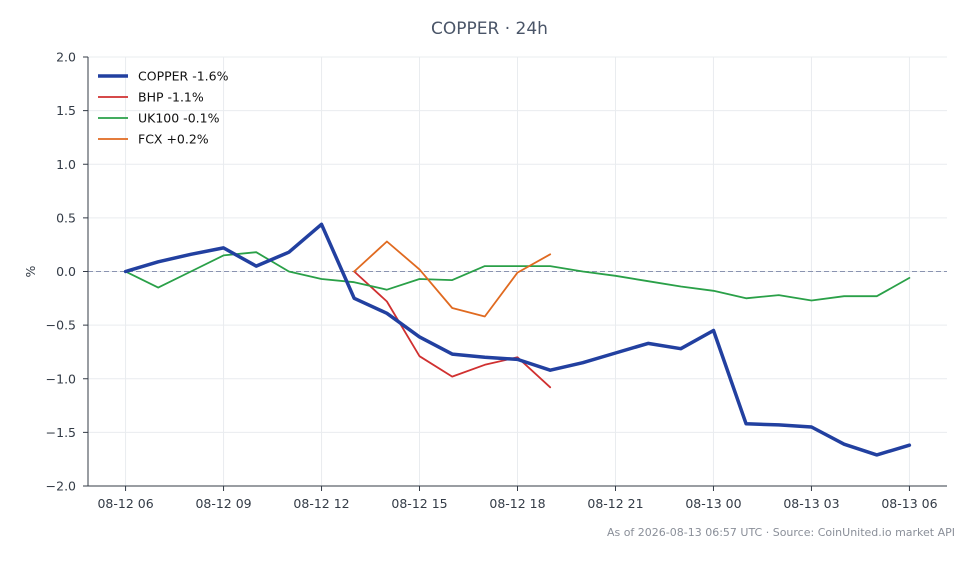  I want to click on legend-label: UK100 -0.1%, so click(179, 118).